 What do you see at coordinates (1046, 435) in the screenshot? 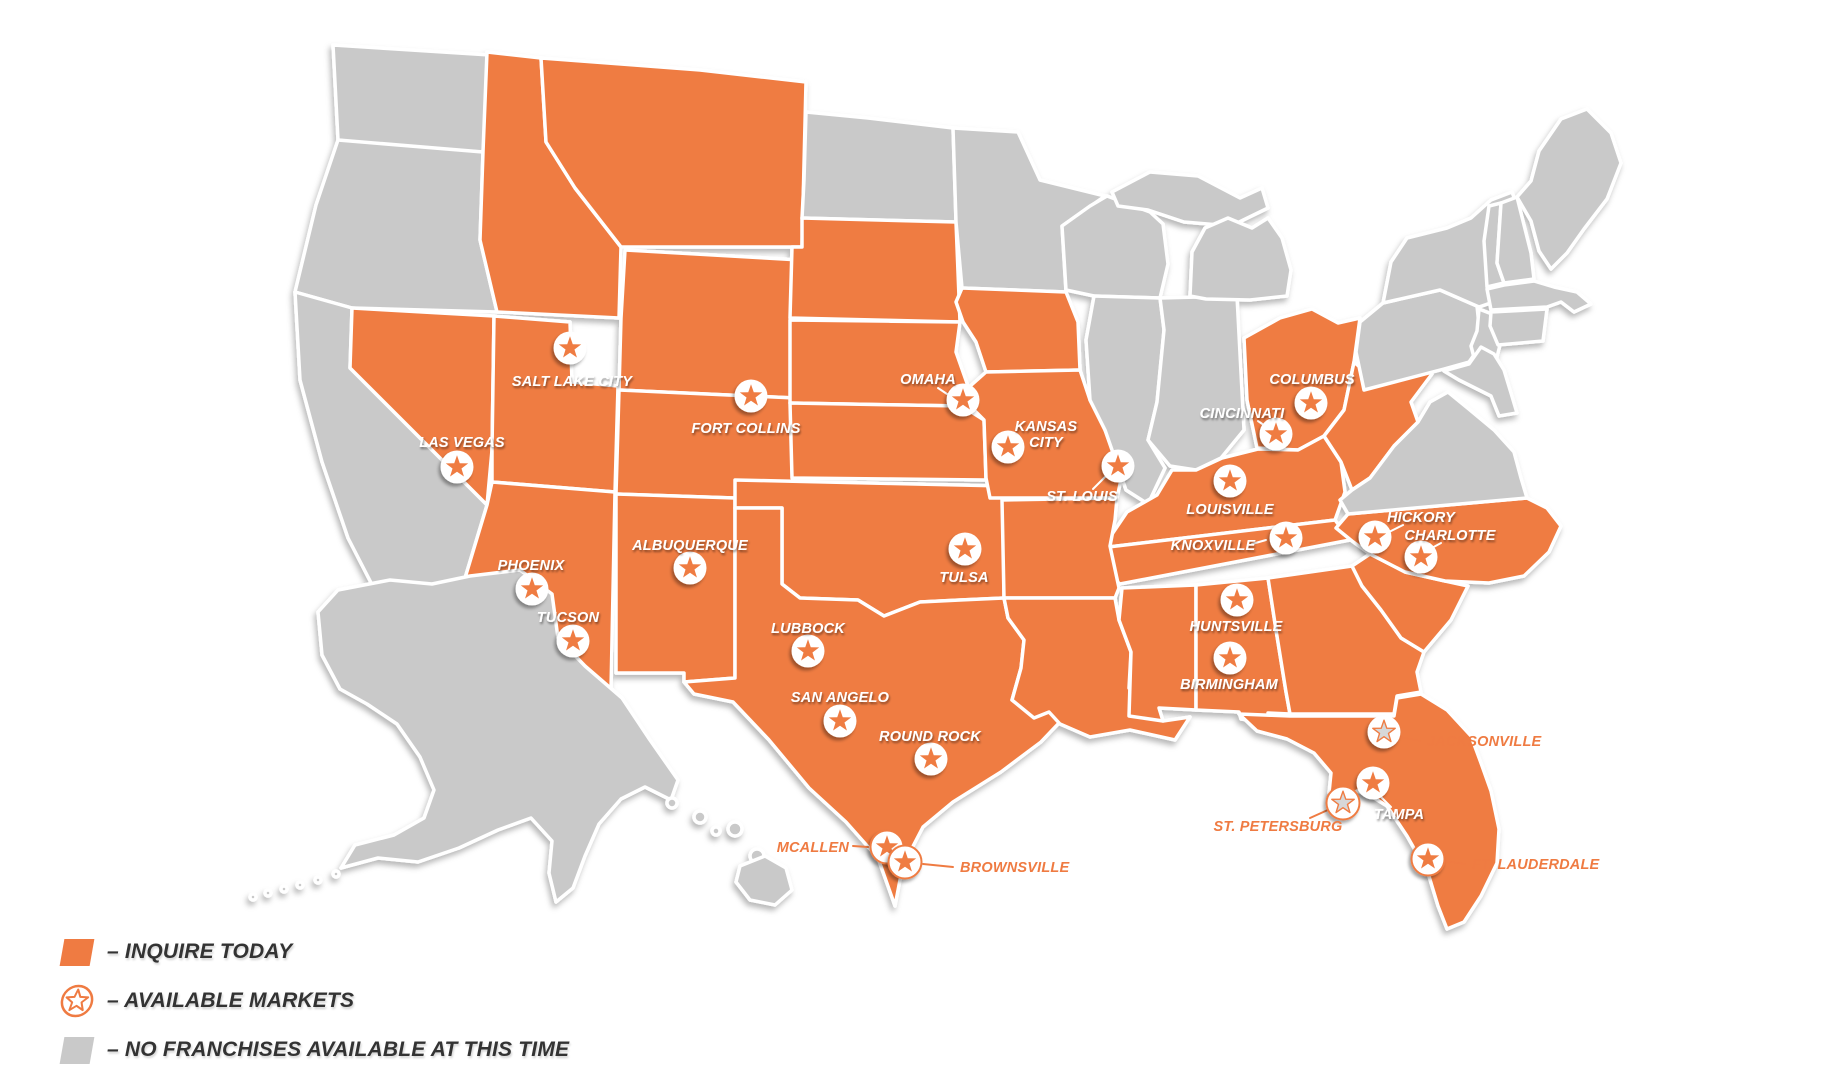
I see `market-label: KANSAS CITY` at bounding box center [1046, 435].